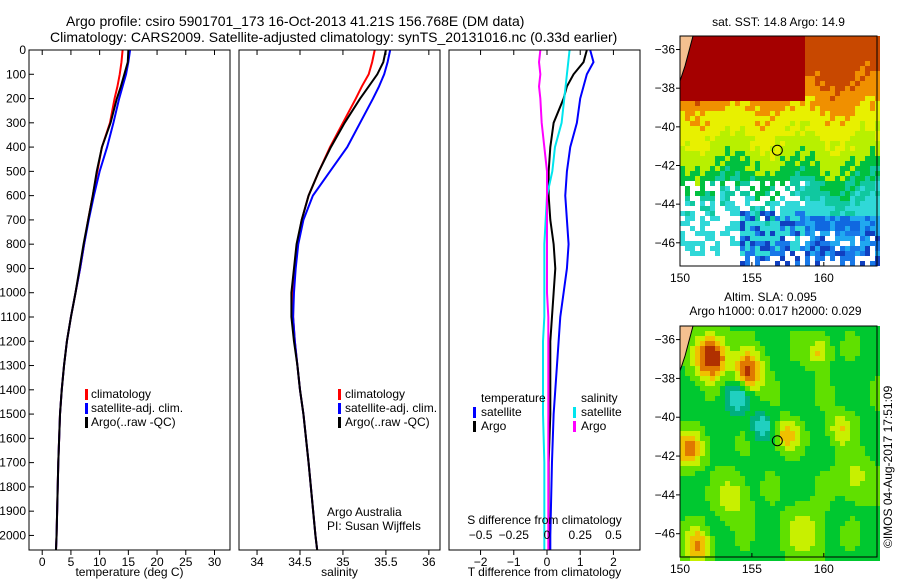 The width and height of the screenshot is (900, 580). What do you see at coordinates (22, 50) in the screenshot?
I see `y-tick-label: 0` at bounding box center [22, 50].